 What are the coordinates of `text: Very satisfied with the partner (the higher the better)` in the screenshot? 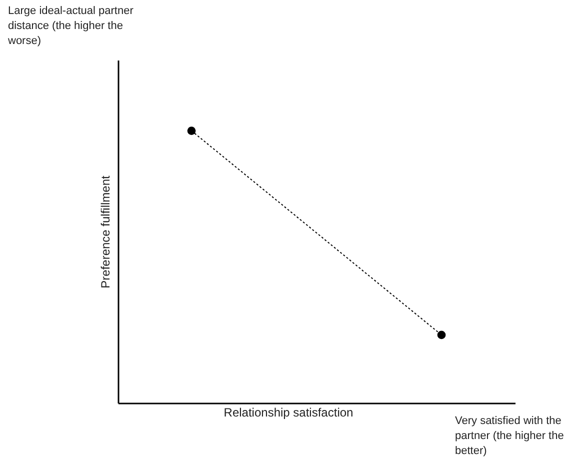 It's located at (510, 436).